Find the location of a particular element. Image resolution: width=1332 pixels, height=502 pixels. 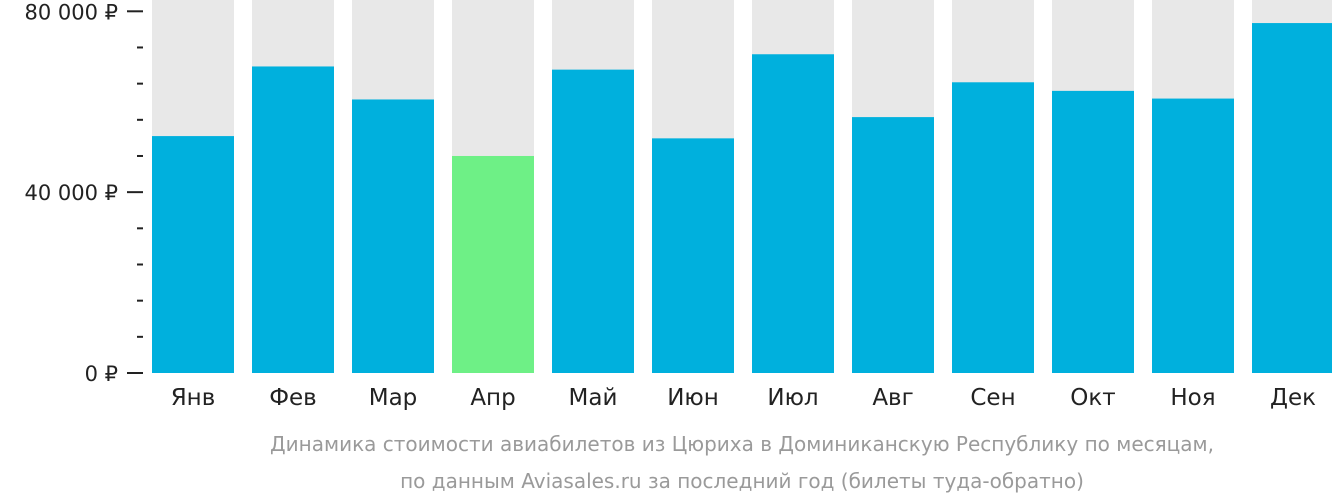

x-tick-label: Июн is located at coordinates (693, 398).